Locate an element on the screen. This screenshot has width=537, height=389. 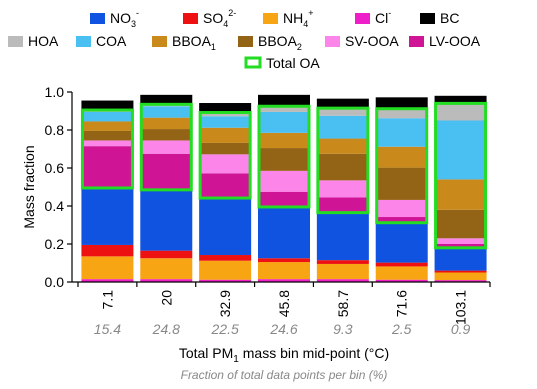
bar-stack-58.7 is located at coordinates (343, 190).